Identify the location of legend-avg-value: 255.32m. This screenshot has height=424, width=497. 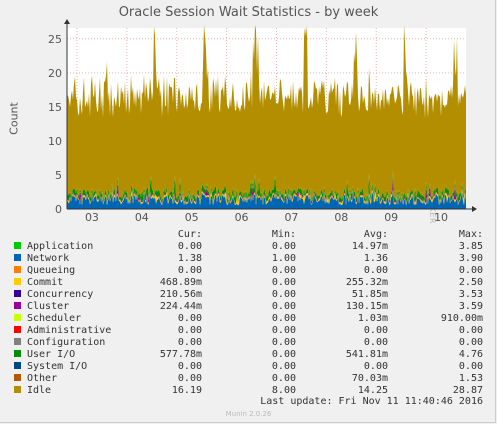
(366, 282).